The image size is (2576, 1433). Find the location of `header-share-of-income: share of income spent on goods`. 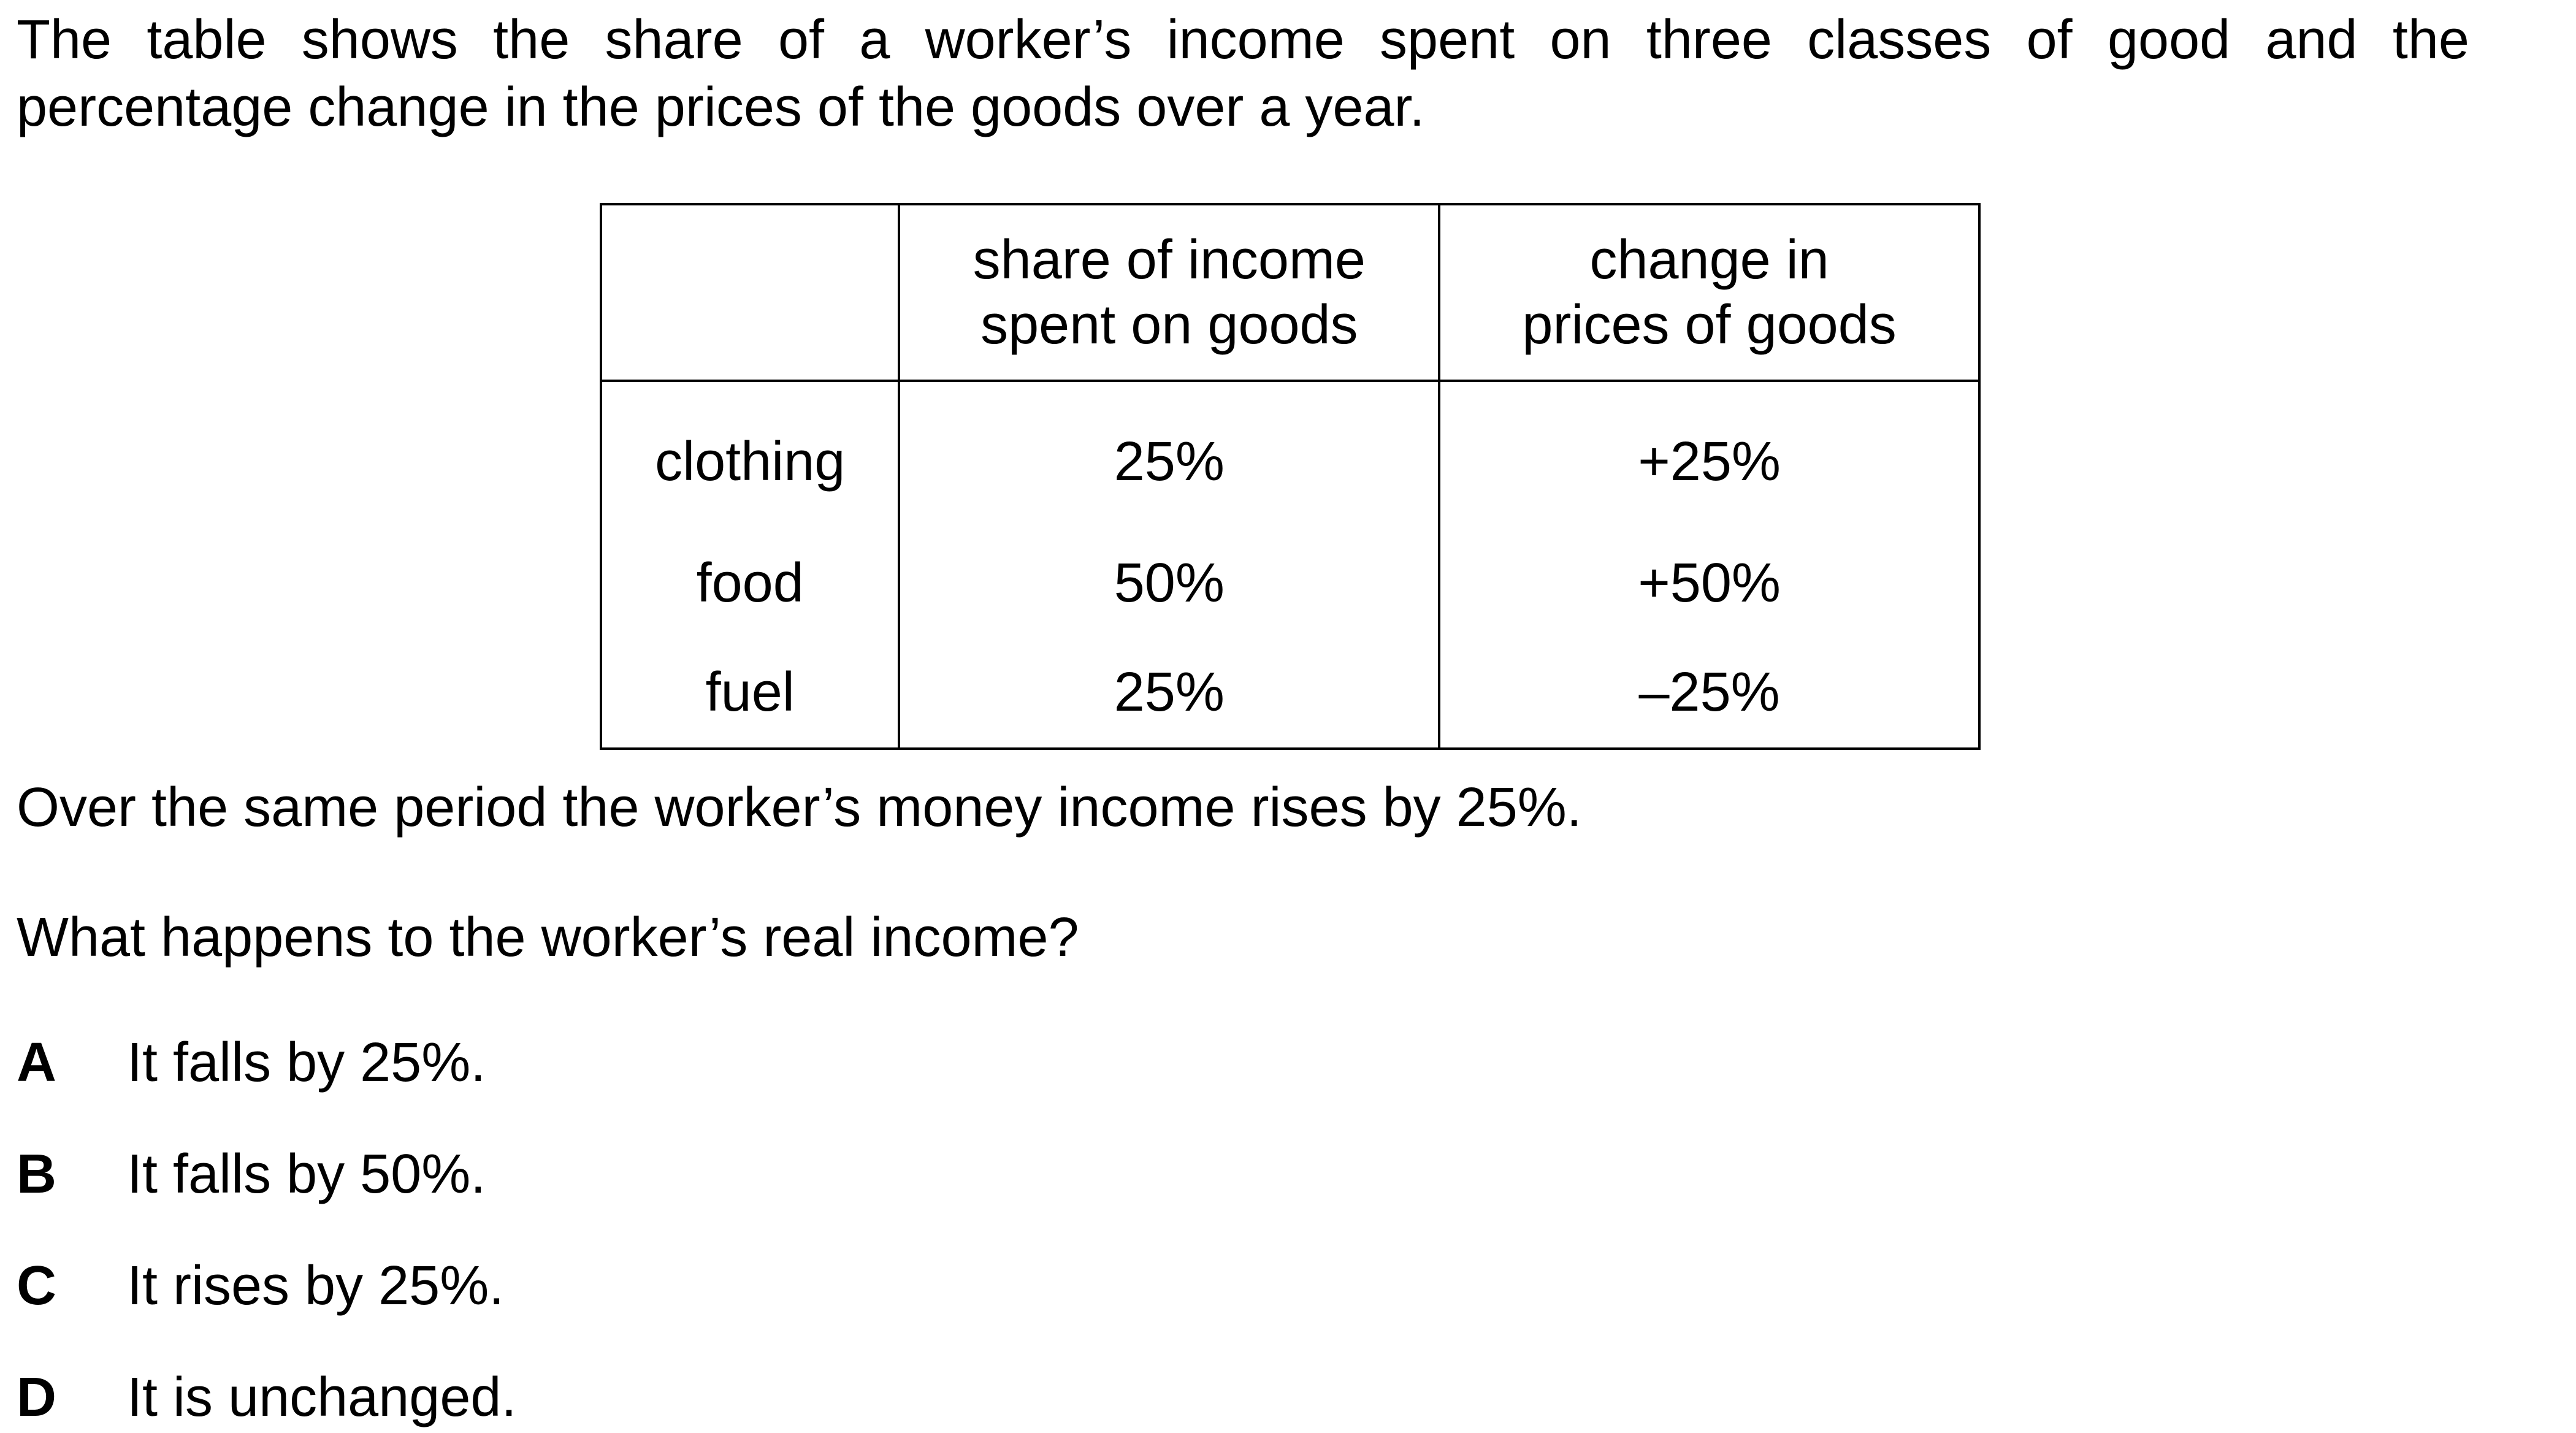

header-share-of-income: share of income spent on goods is located at coordinates (1169, 292).